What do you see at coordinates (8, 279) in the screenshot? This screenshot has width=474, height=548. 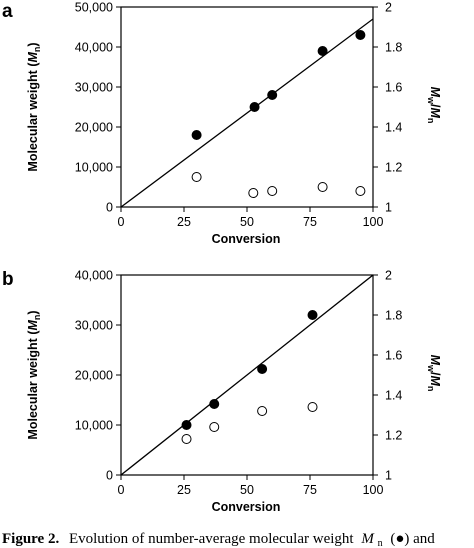 I see `panel-label: b` at bounding box center [8, 279].